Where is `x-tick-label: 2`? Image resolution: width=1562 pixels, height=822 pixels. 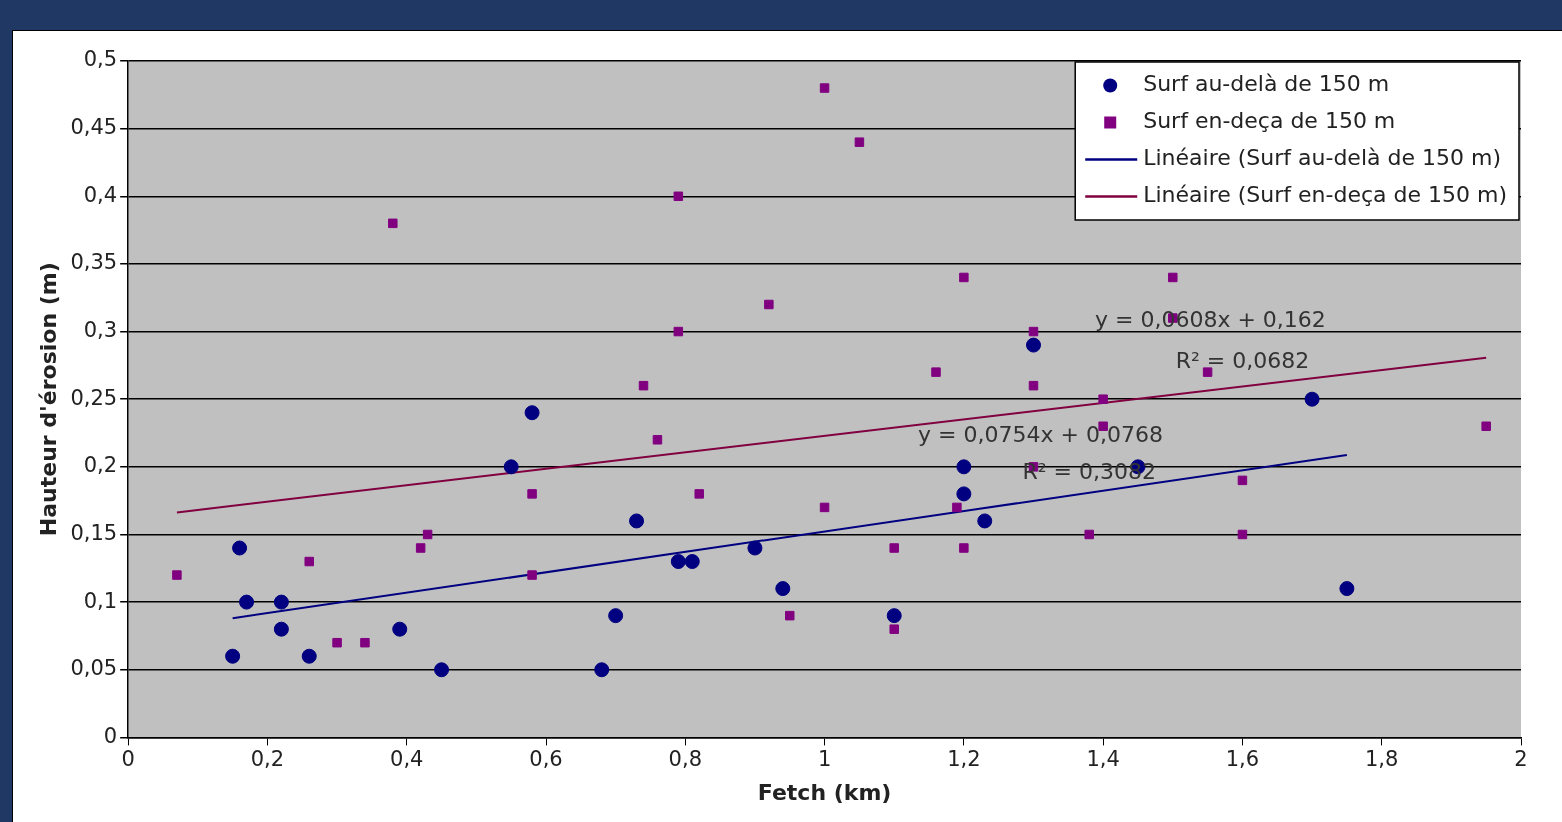 x-tick-label: 2 is located at coordinates (1521, 759).